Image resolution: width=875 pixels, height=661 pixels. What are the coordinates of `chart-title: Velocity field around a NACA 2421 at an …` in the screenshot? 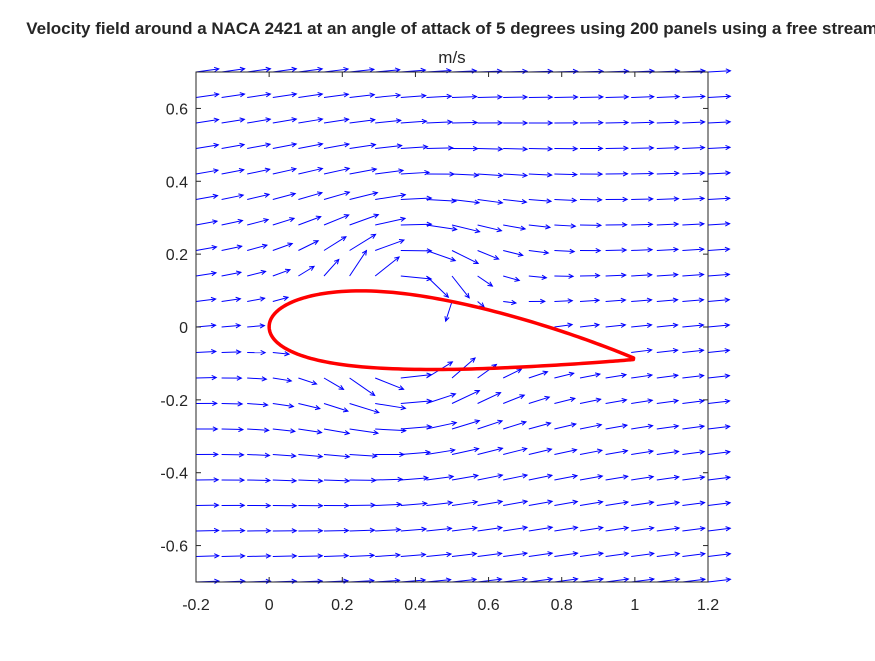 It's located at (450, 28).